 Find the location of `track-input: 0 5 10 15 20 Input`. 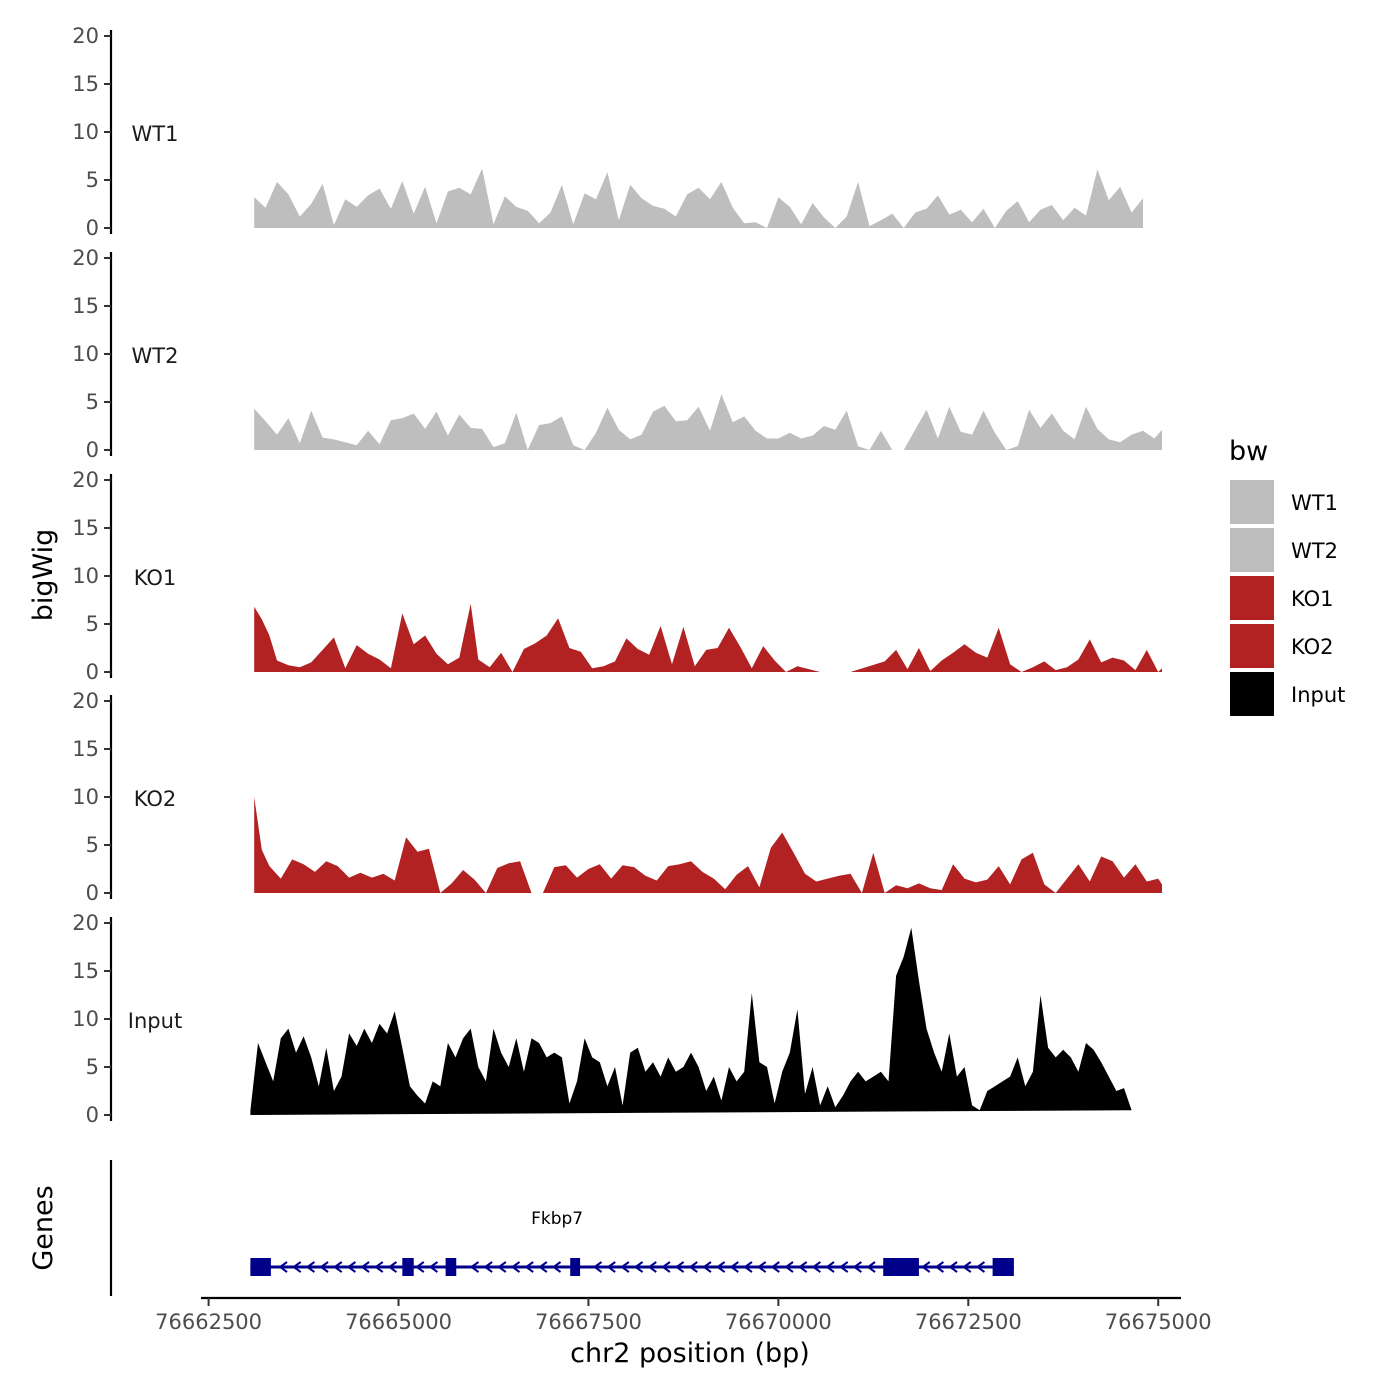

track-input: 0 5 10 15 20 Input is located at coordinates (602, 1019).